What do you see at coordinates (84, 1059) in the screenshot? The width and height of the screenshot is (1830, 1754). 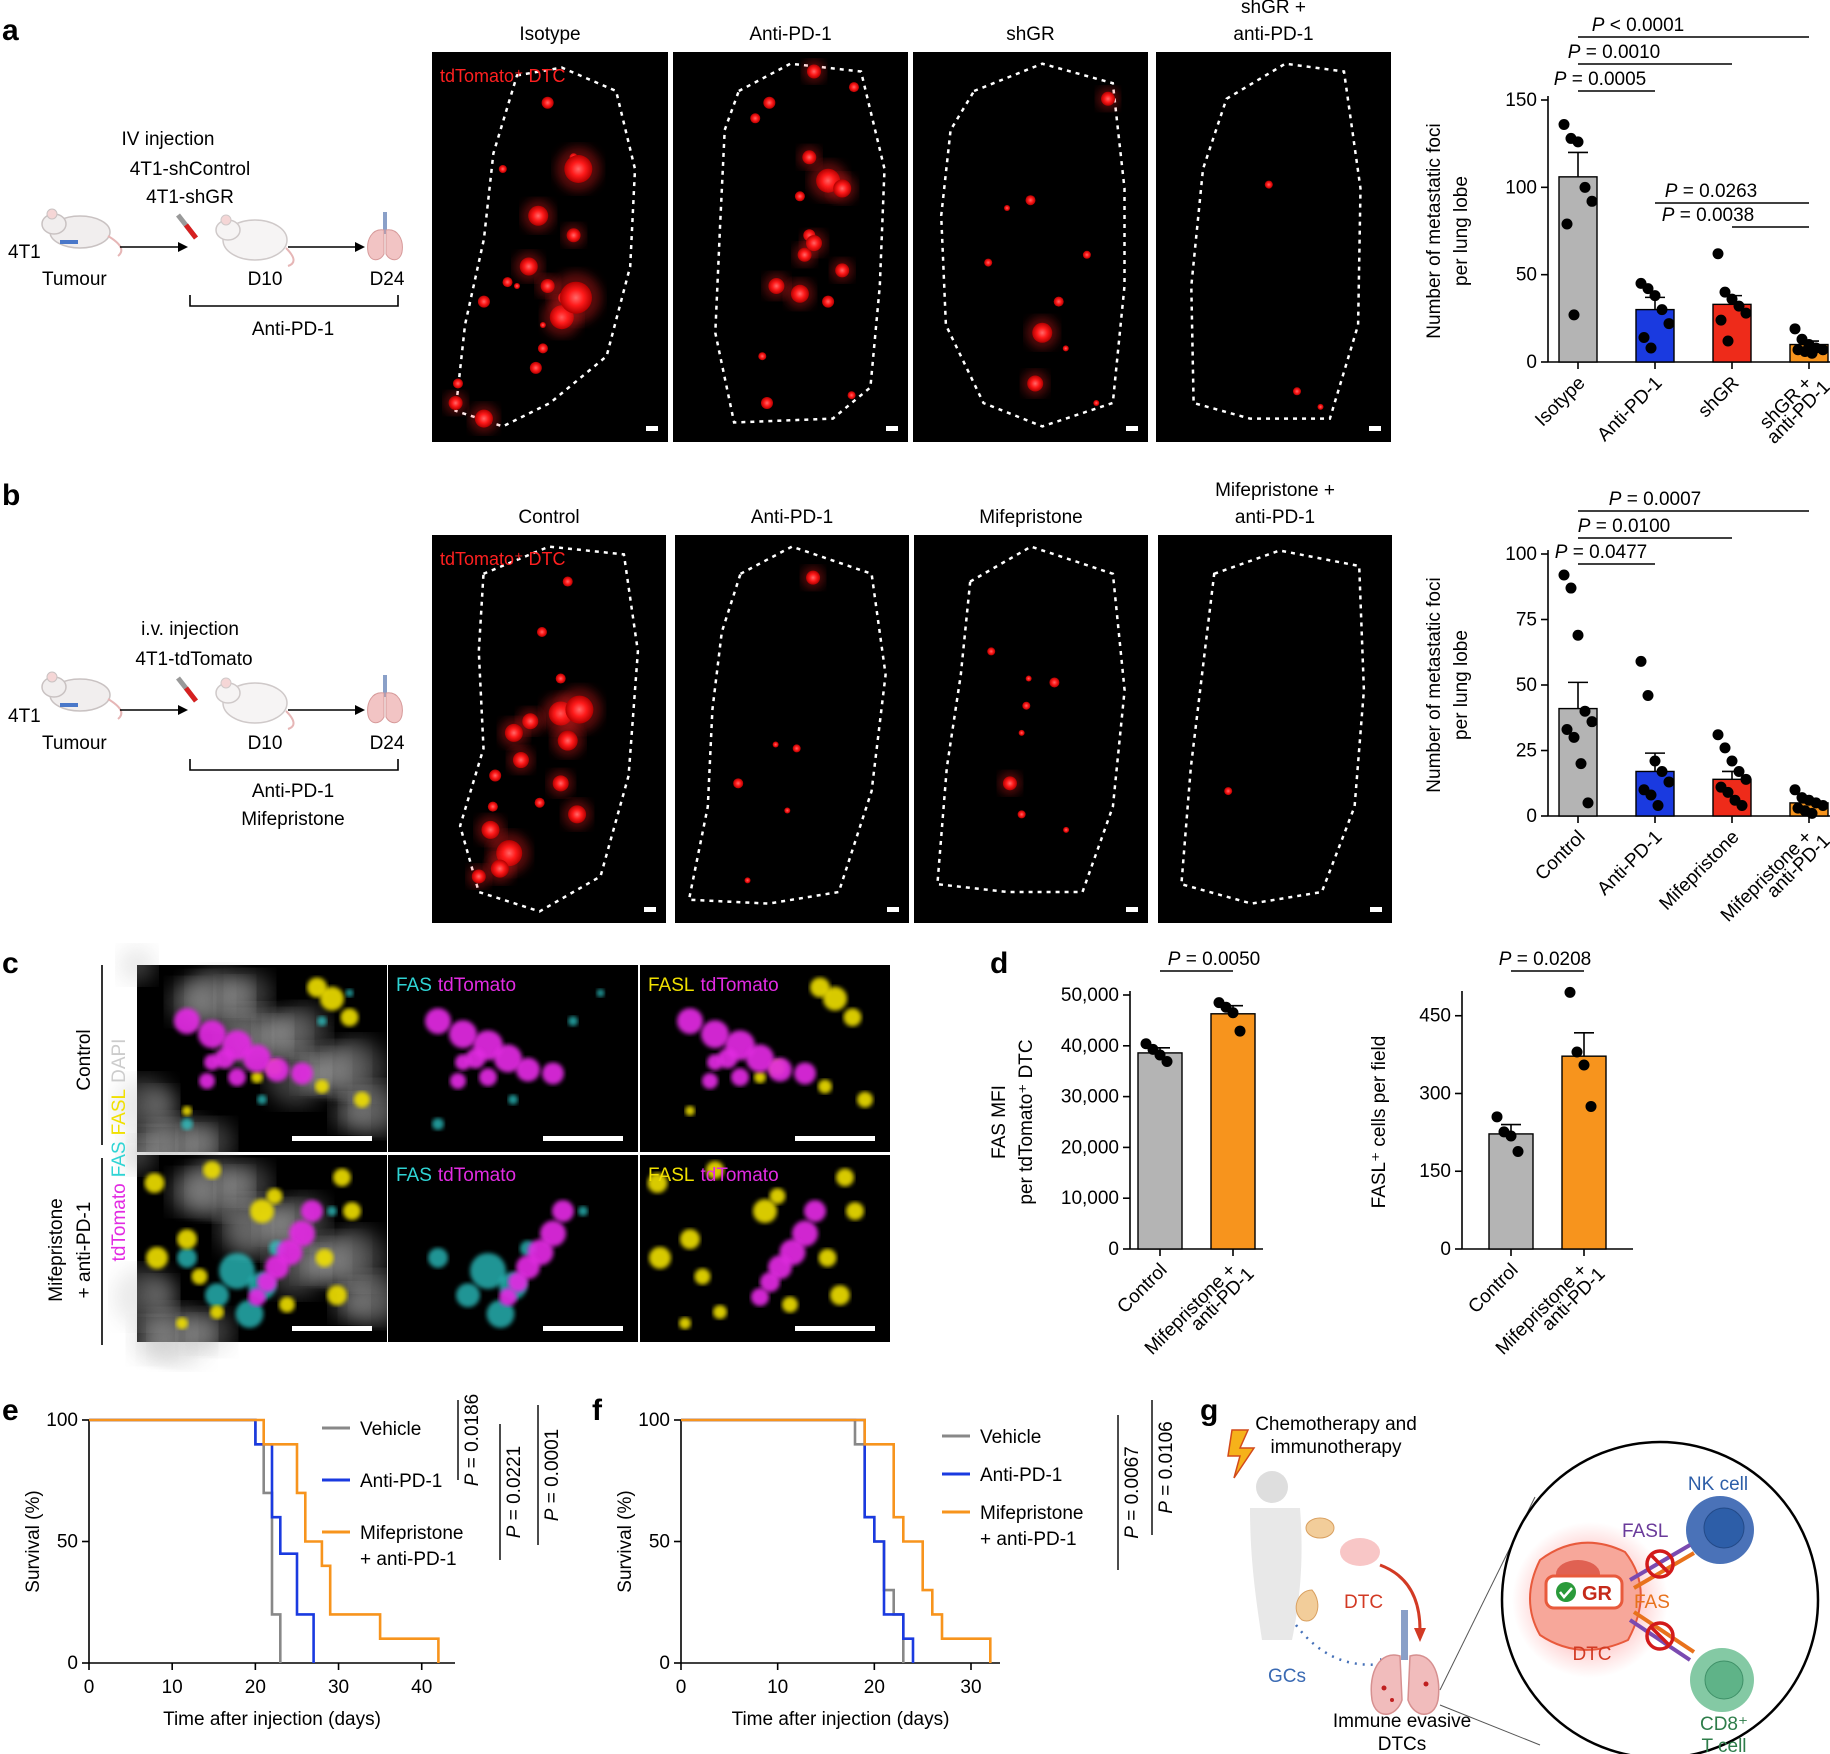 I see `row-label-control: Control` at bounding box center [84, 1059].